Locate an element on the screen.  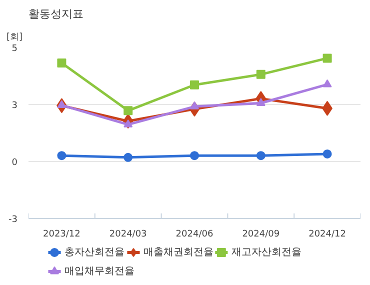
legend-label: 총자산회전율 is located at coordinates (94, 252).